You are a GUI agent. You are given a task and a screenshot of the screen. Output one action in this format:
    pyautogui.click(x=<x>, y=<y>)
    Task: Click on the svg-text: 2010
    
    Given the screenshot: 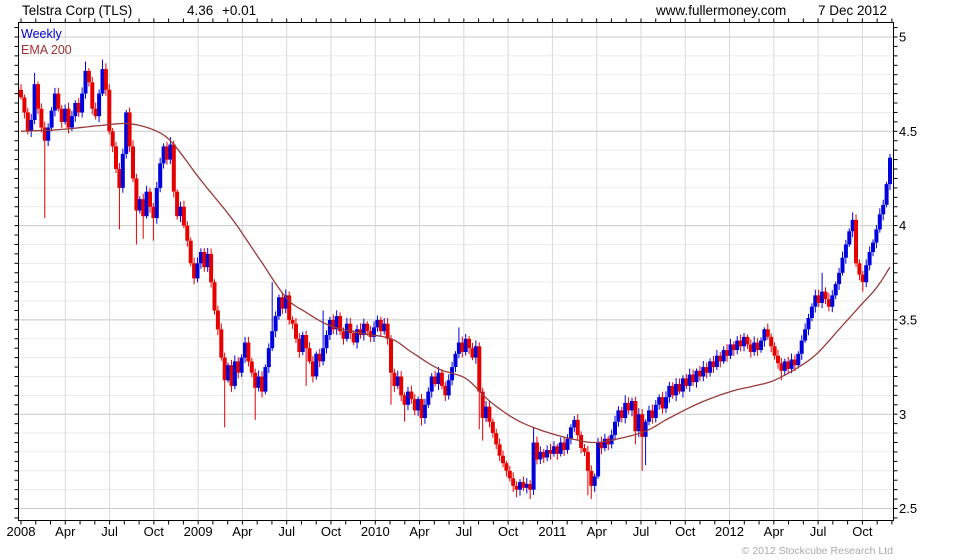 What is the action you would take?
    pyautogui.click(x=375, y=531)
    